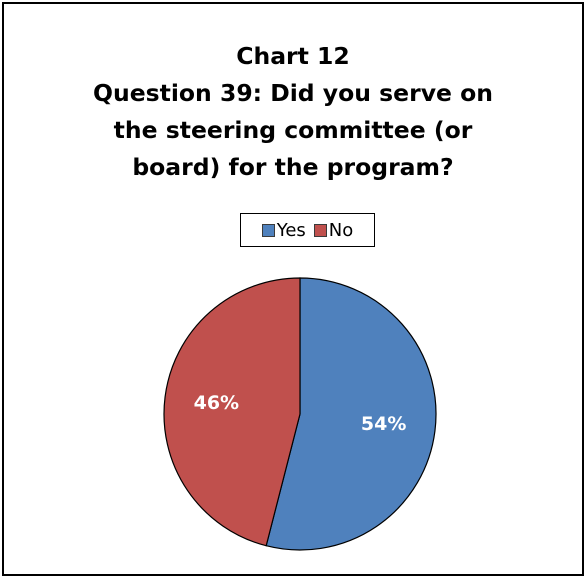  What do you see at coordinates (216, 403) in the screenshot?
I see `pie-label-no: 46%` at bounding box center [216, 403].